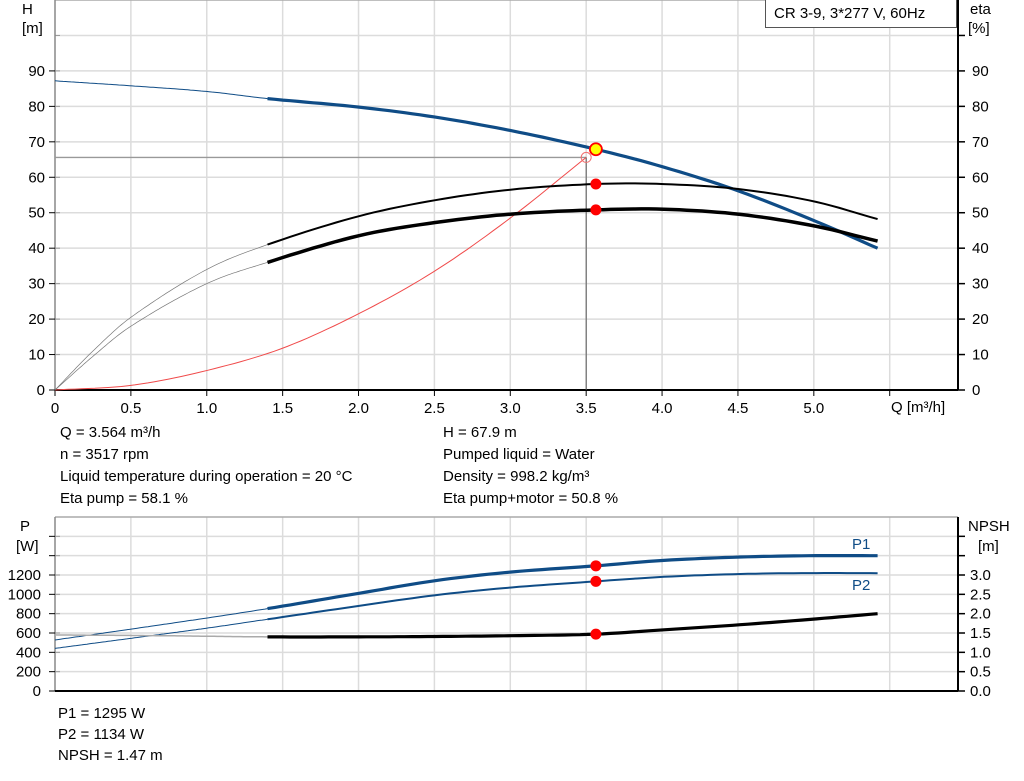 The height and width of the screenshot is (781, 1024). I want to click on x-tick-label: 1.5, so click(282, 408).